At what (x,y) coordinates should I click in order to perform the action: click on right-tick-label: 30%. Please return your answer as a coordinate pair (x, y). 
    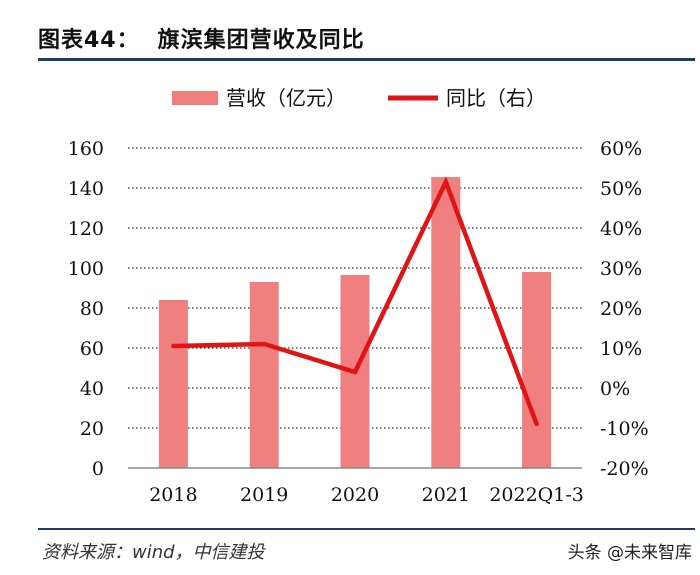
    Looking at the image, I should click on (621, 269).